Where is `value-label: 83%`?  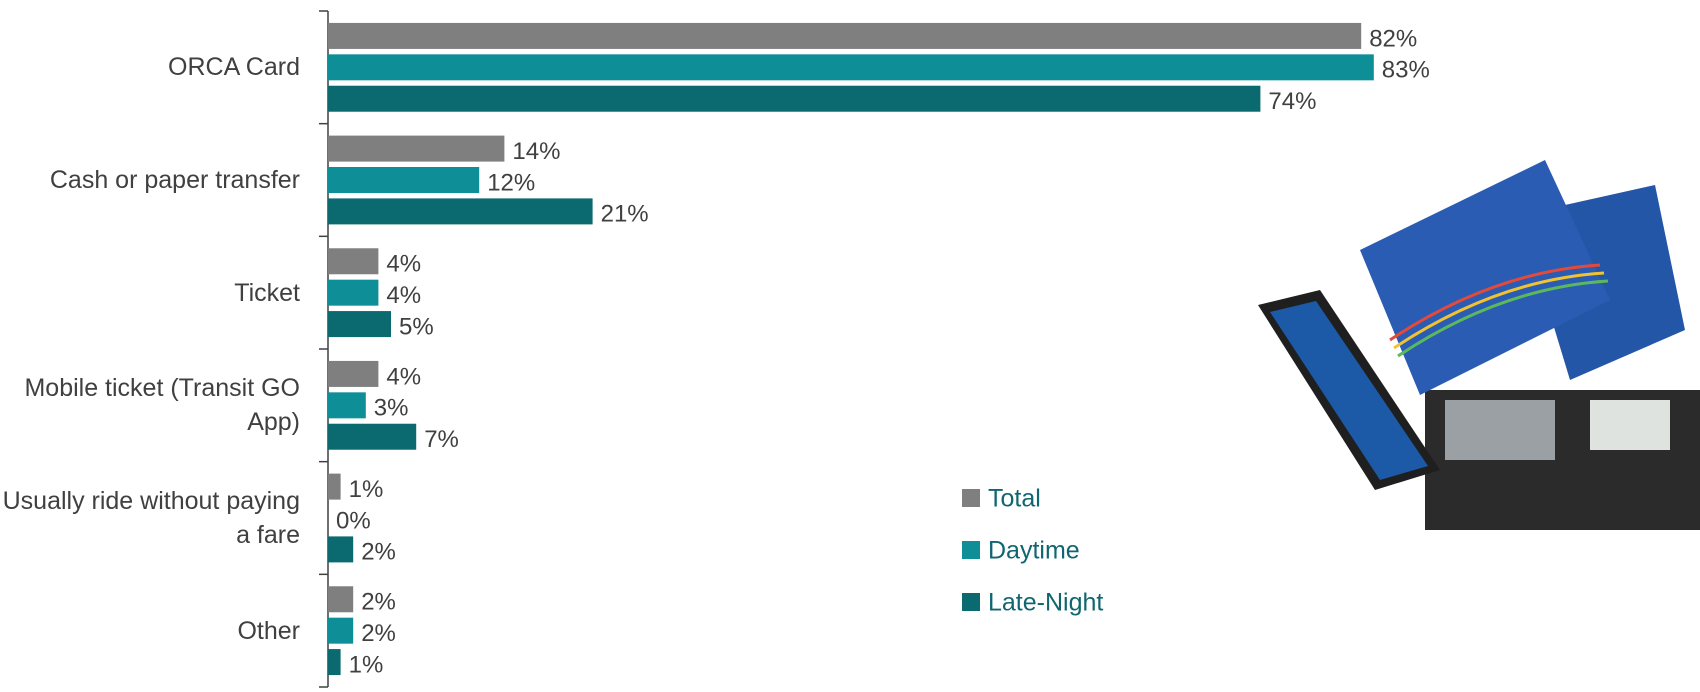 value-label: 83% is located at coordinates (1406, 70).